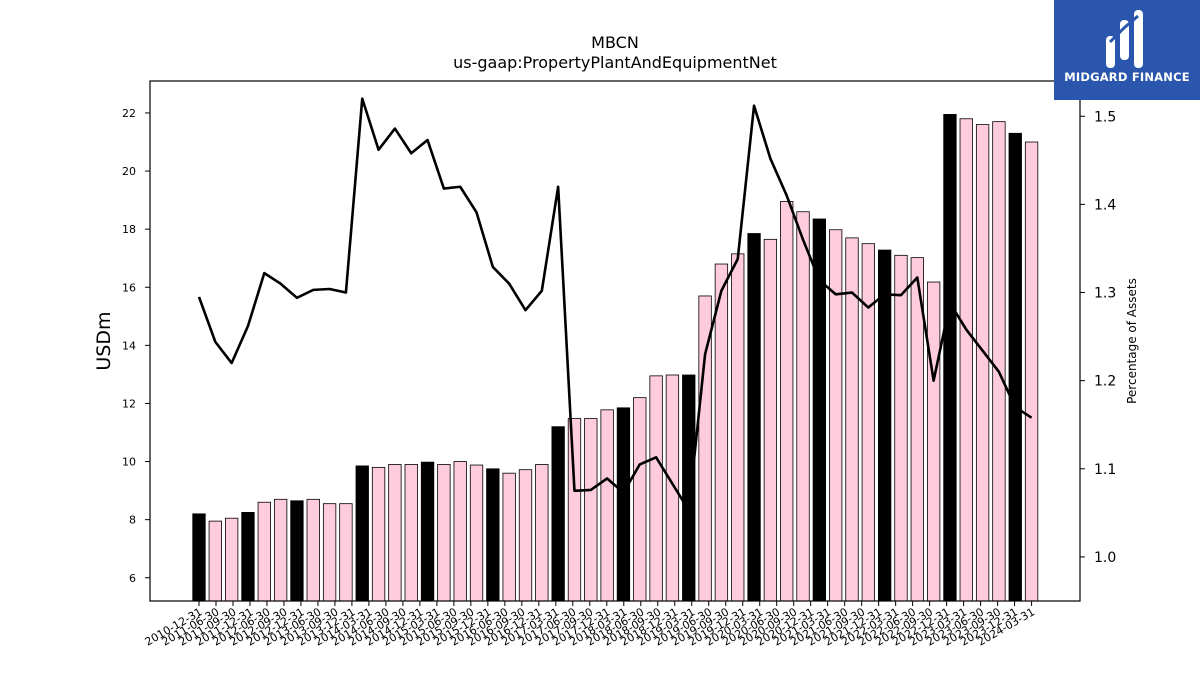 The image size is (1200, 675). What do you see at coordinates (1132, 341) in the screenshot?
I see `y2-axis-label: Percentage of Assets` at bounding box center [1132, 341].